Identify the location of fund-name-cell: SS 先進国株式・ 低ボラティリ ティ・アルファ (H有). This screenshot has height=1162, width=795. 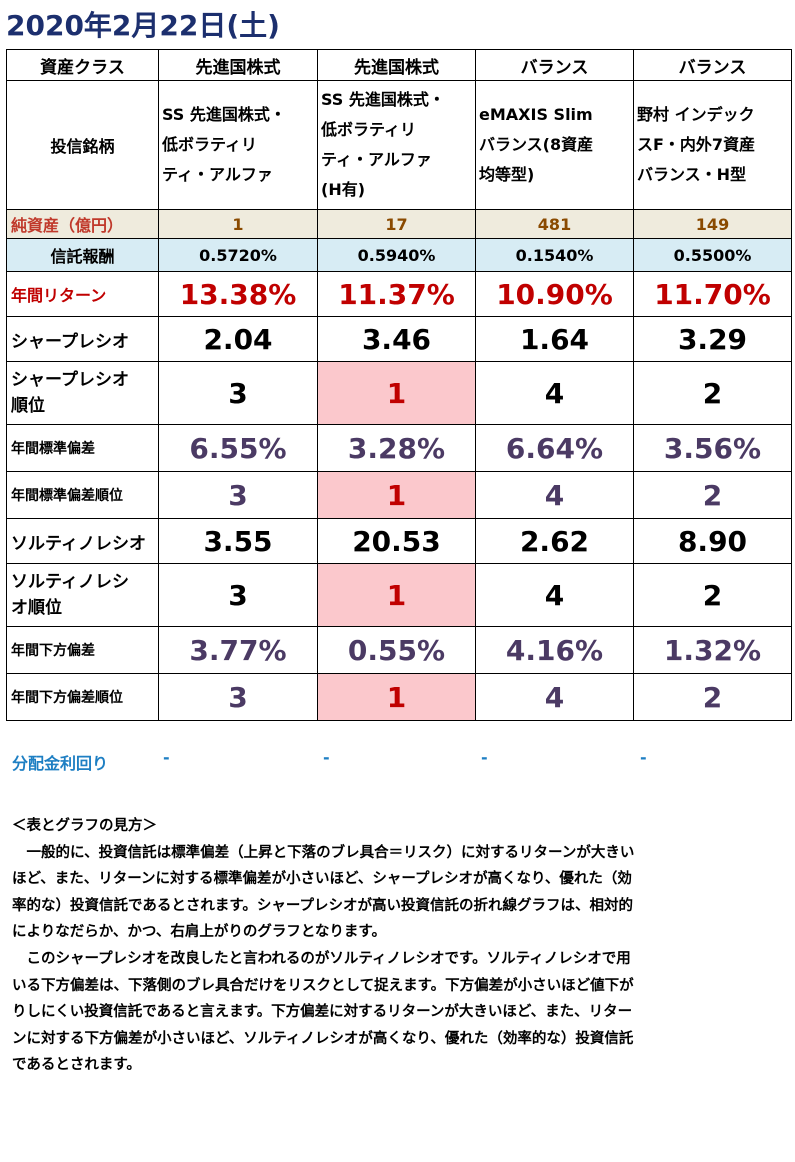
(396, 145).